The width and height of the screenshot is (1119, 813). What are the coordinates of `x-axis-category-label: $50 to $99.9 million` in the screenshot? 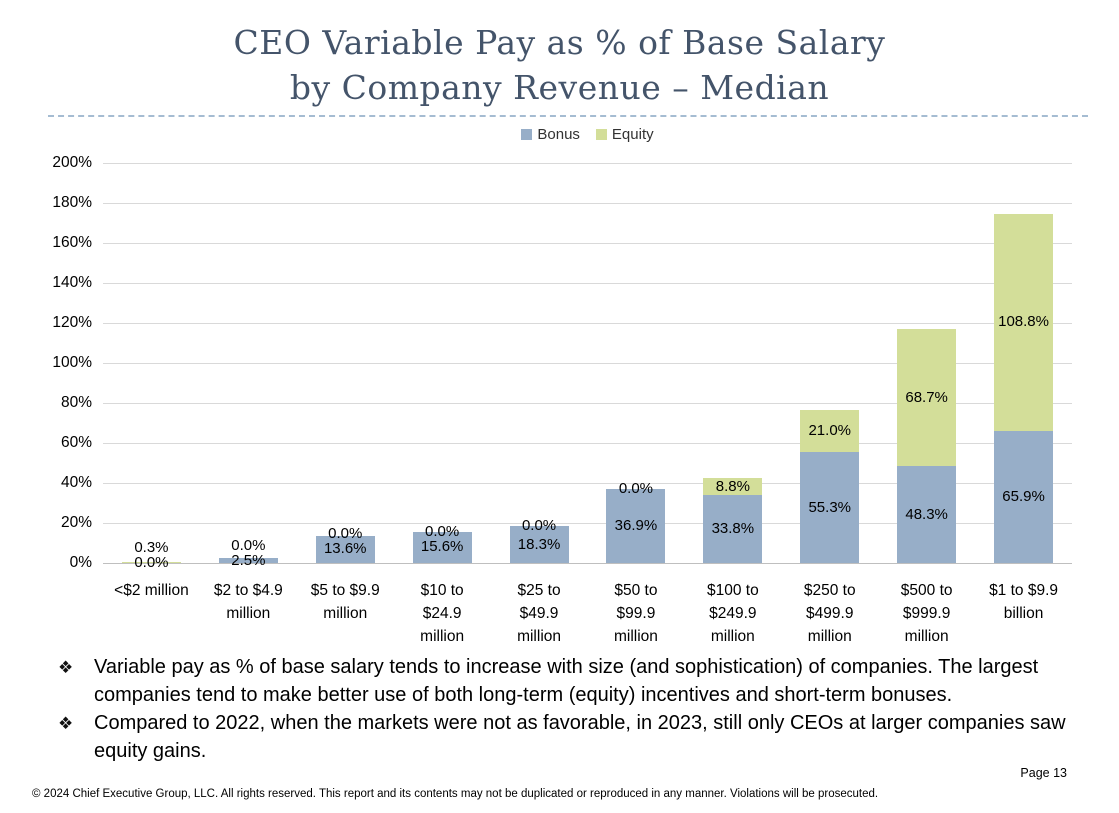 It's located at (635, 613).